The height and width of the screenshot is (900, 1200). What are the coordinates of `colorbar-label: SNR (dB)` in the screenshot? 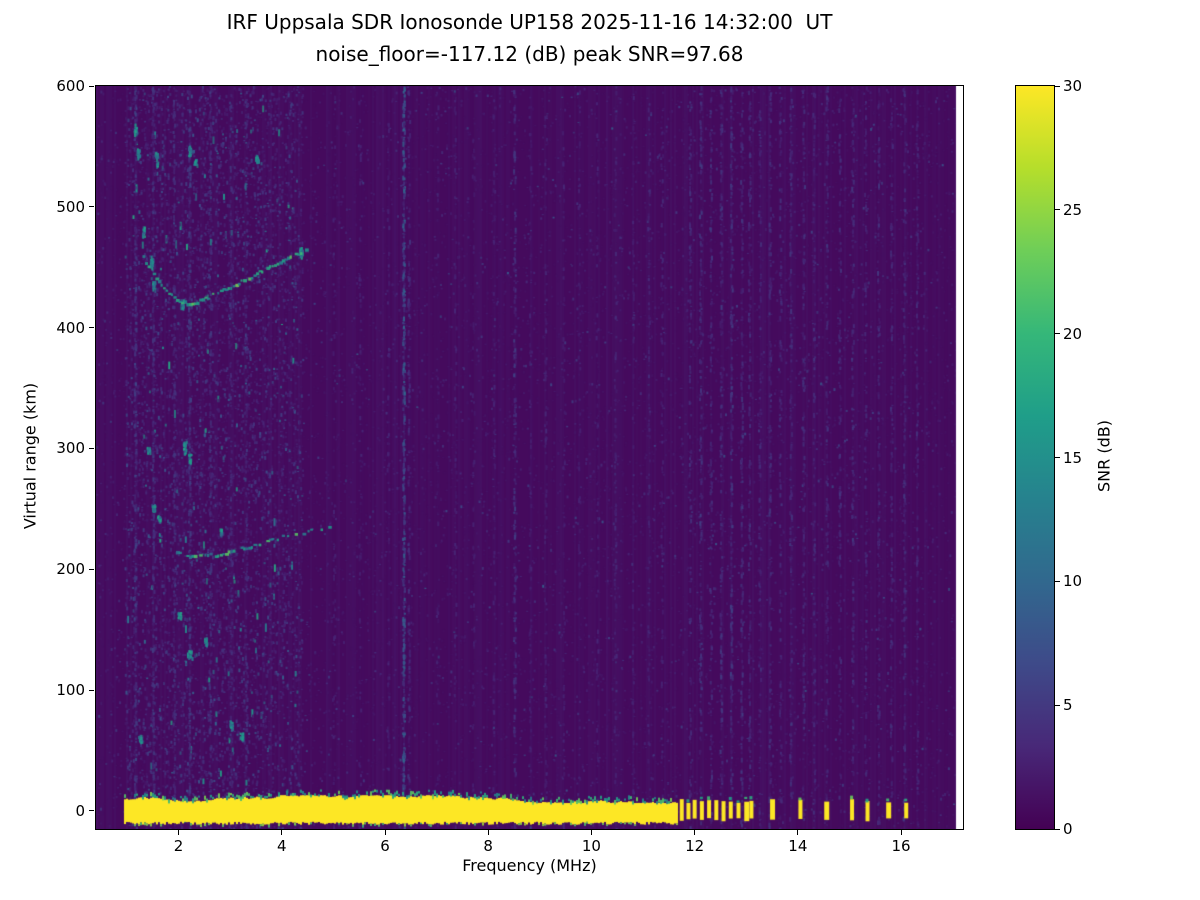 It's located at (1104, 456).